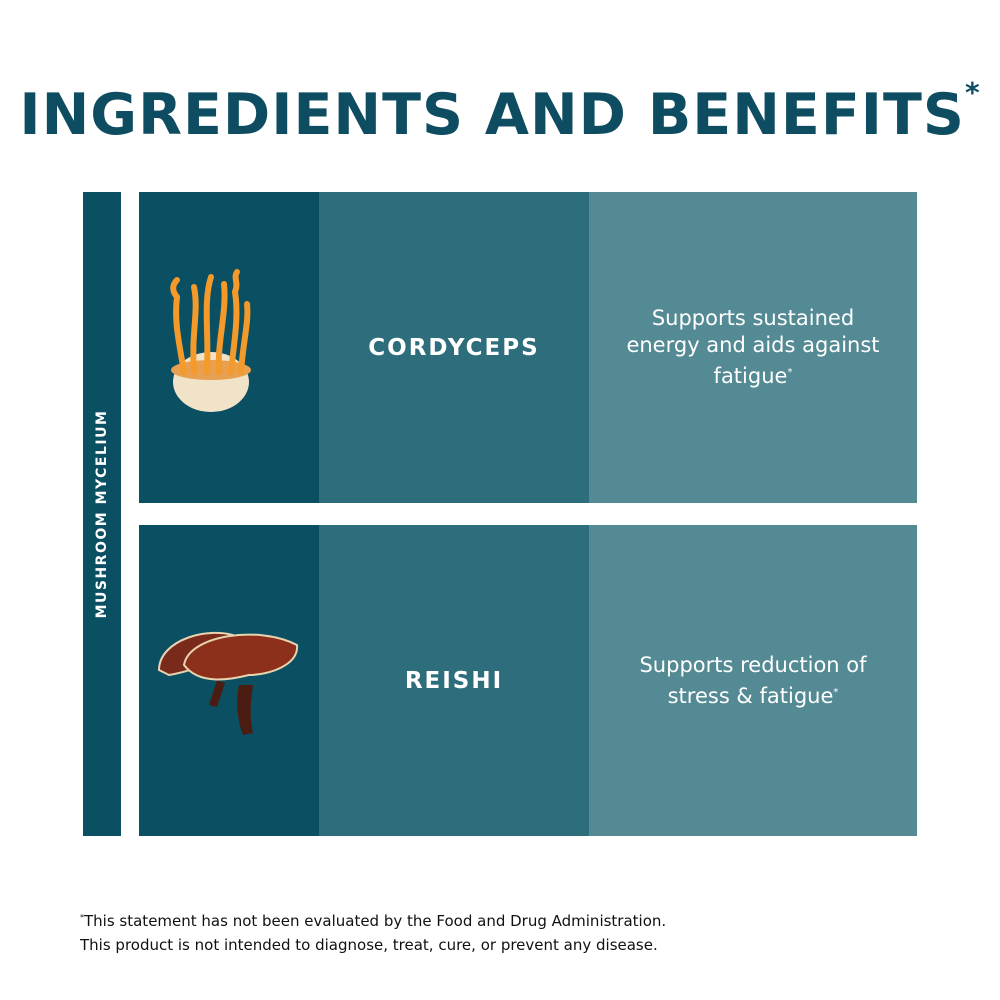 This screenshot has height=1000, width=1000. What do you see at coordinates (454, 347) in the screenshot?
I see `ingredient-name: CORDYCEPS` at bounding box center [454, 347].